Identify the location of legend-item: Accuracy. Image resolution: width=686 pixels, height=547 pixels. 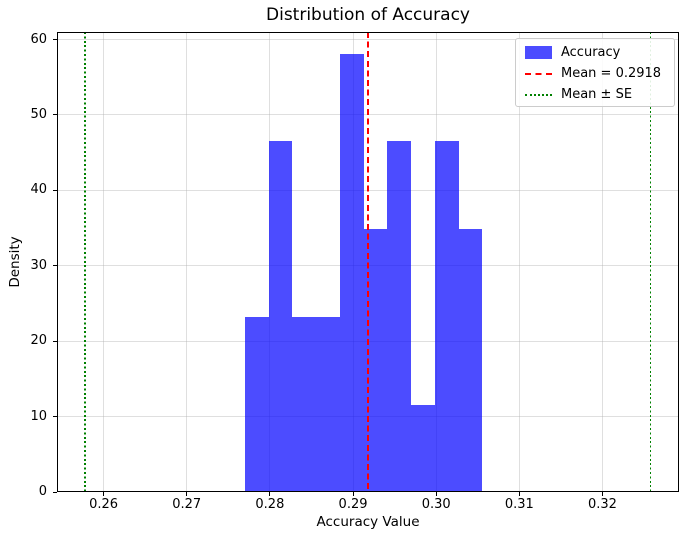
(595, 52).